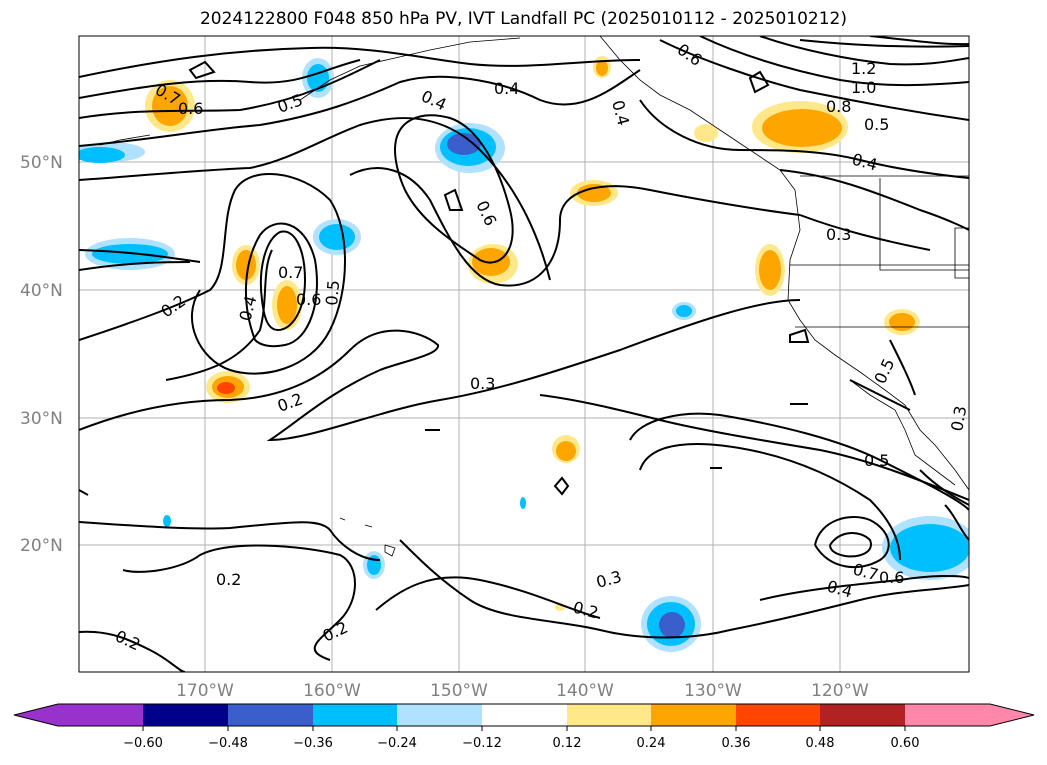 The image size is (1047, 765). What do you see at coordinates (482, 743) in the screenshot?
I see `colorbar-tick-label: −0.12` at bounding box center [482, 743].